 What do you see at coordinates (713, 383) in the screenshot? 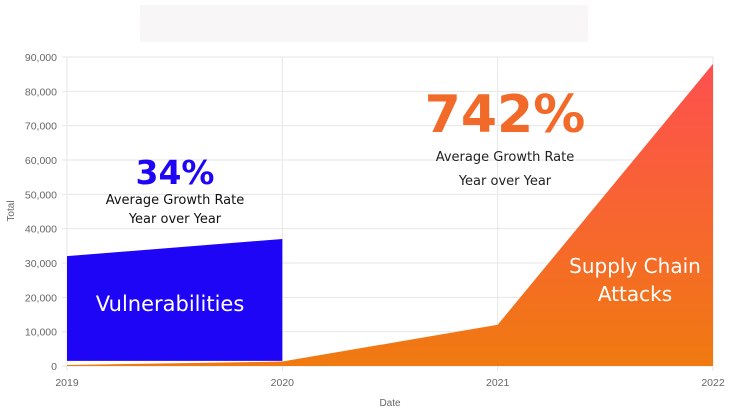
I see `x-tick-label: 2022` at bounding box center [713, 383].